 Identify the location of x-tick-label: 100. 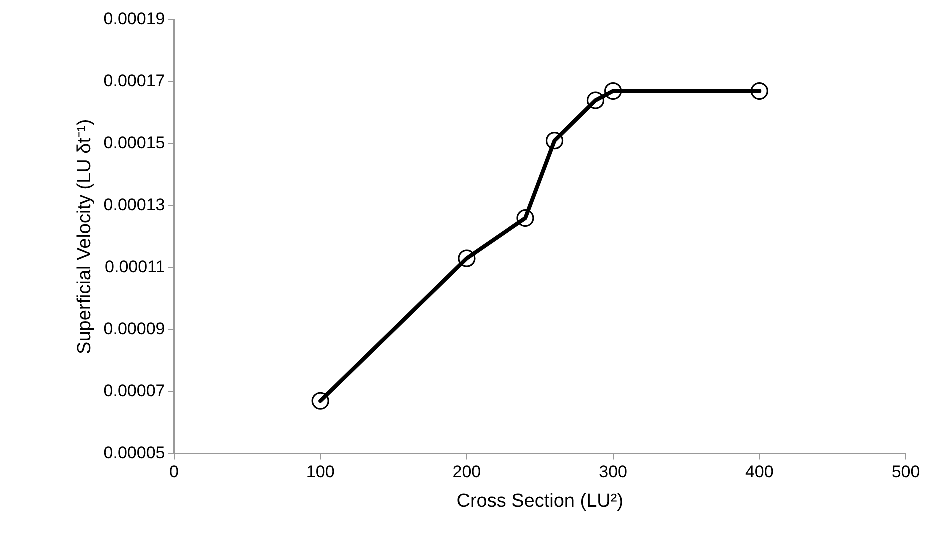
(320, 472).